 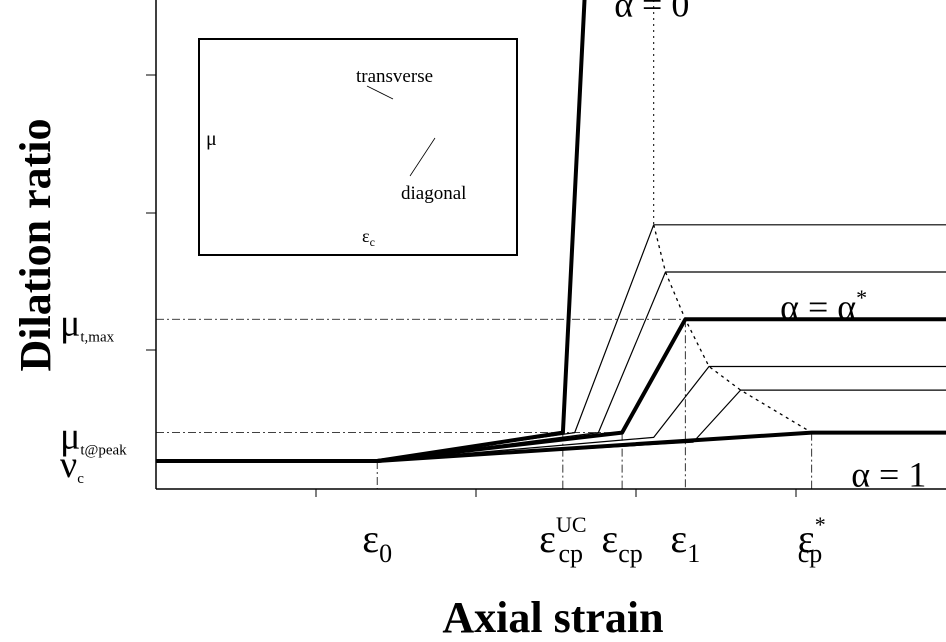 What do you see at coordinates (211, 139) in the screenshot?
I see `inset-mu-label: μ` at bounding box center [211, 139].